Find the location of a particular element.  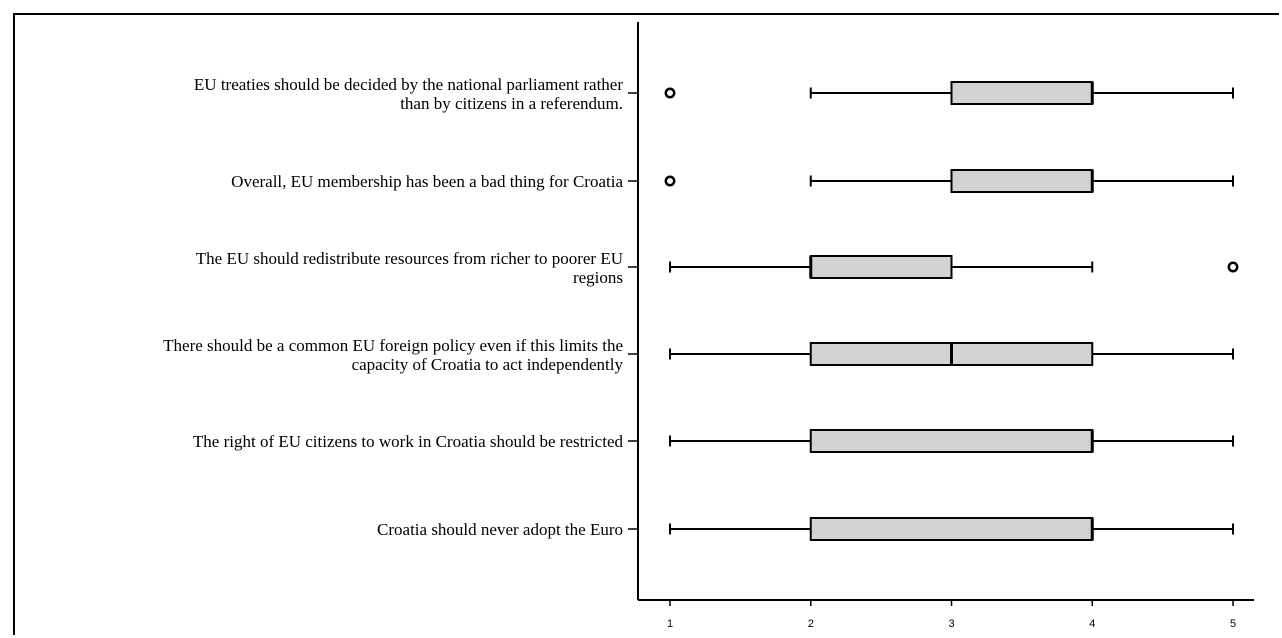

x-tick-label-3: 3 is located at coordinates (951, 624).